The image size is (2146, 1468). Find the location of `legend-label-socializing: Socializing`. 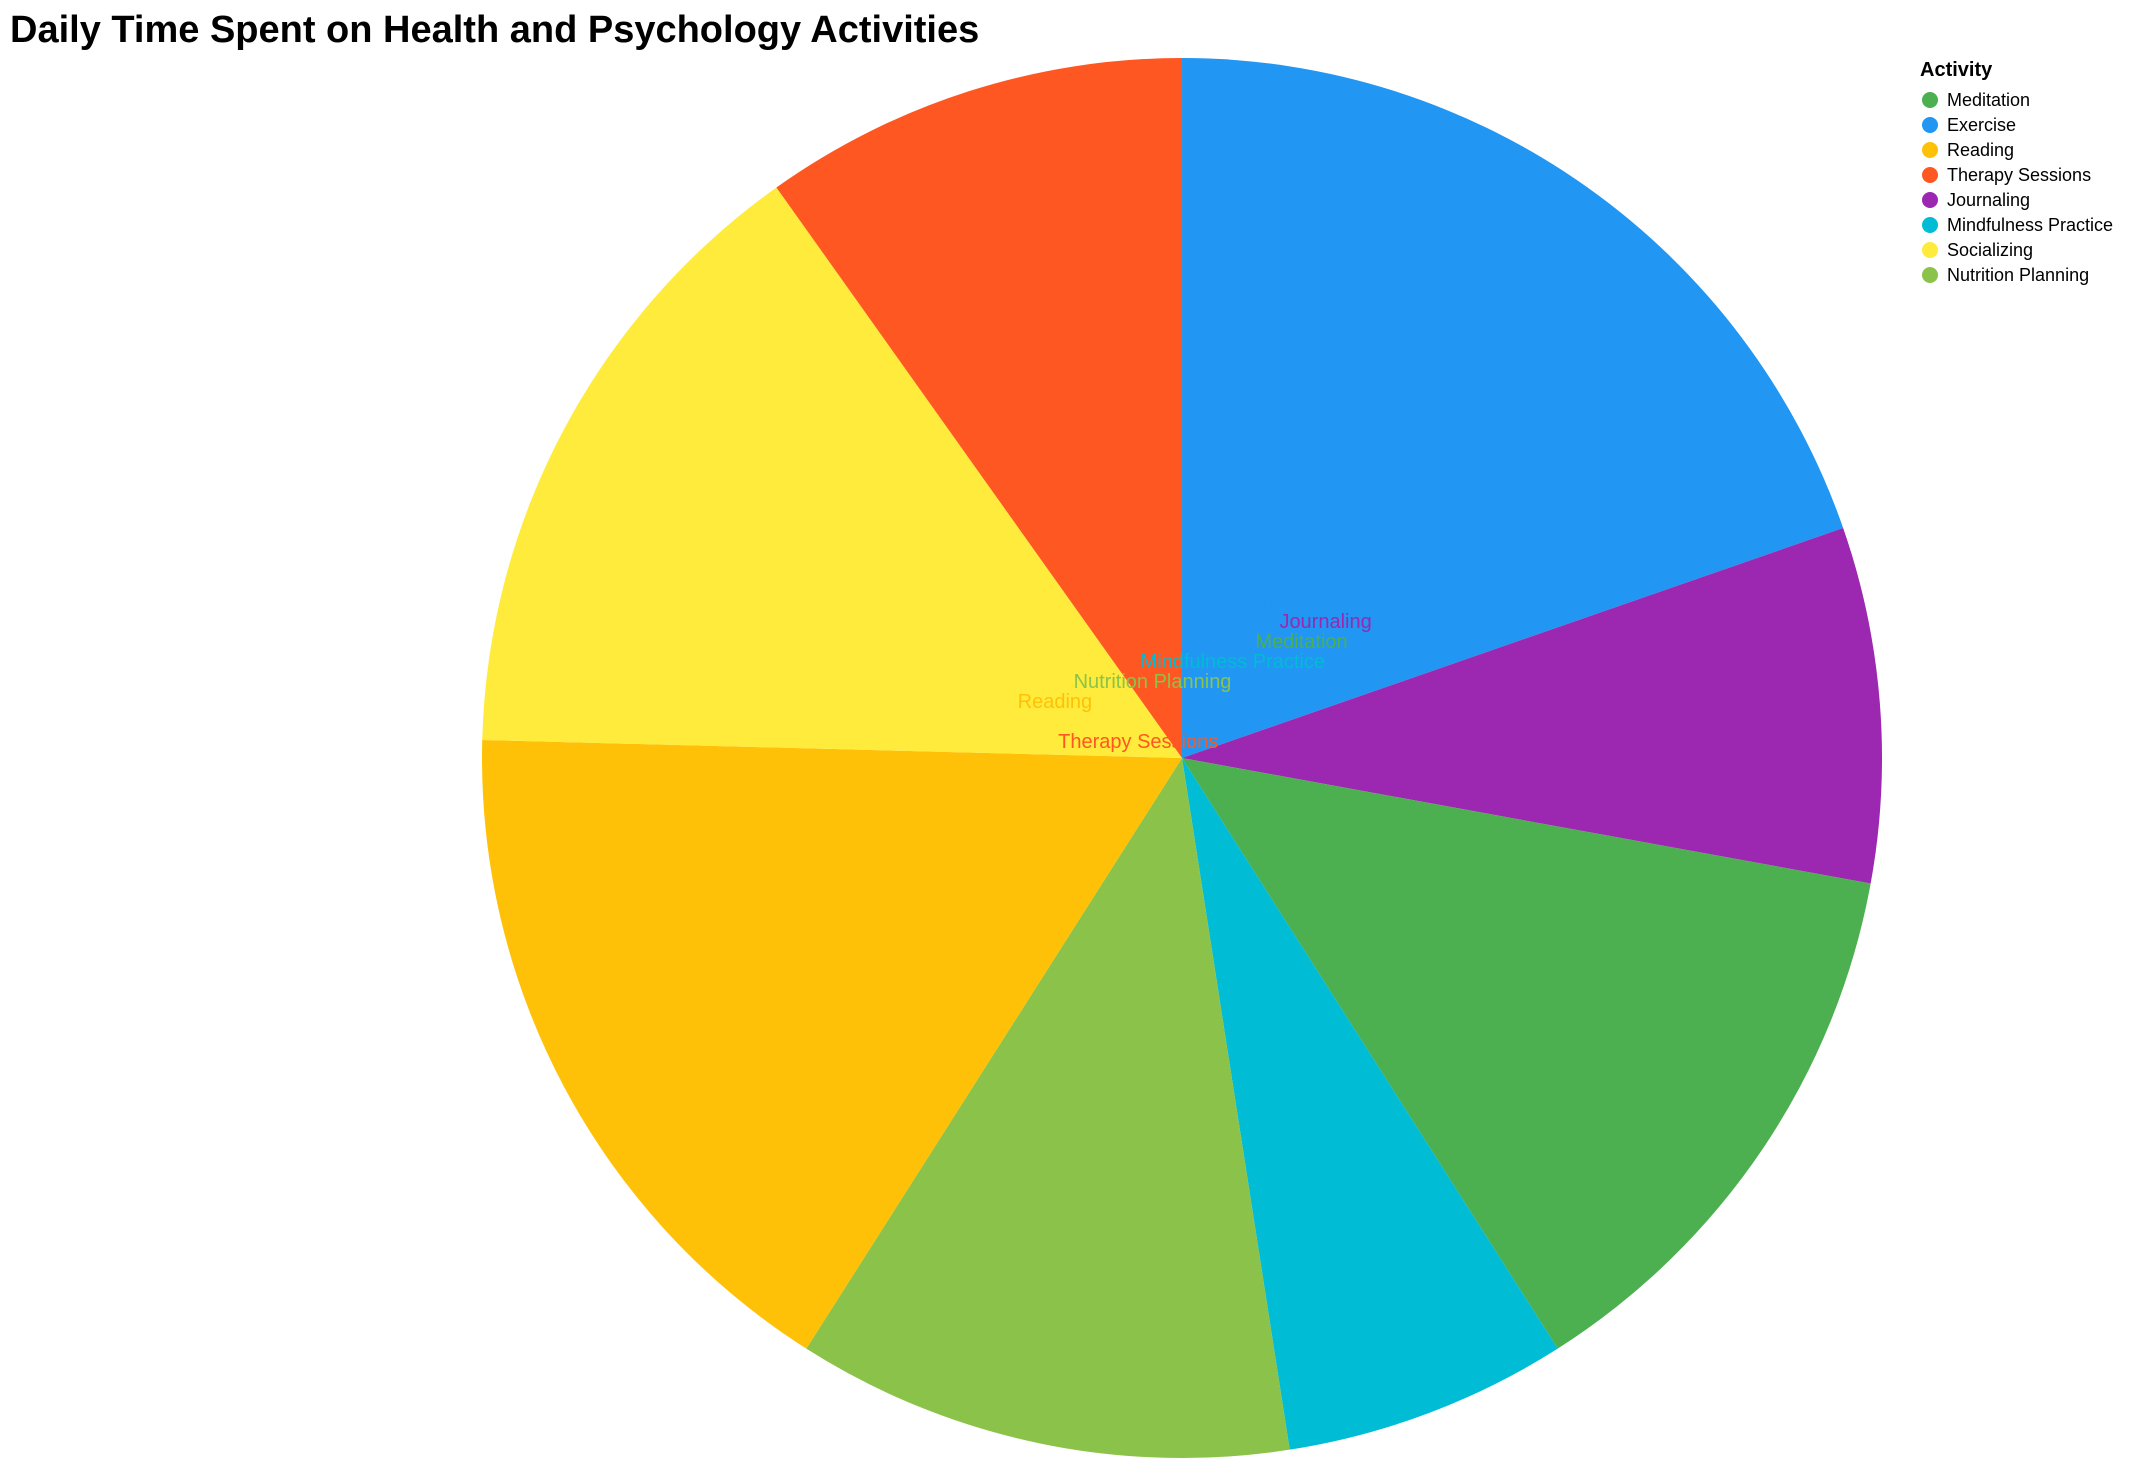

legend-label-socializing: Socializing is located at coordinates (1990, 250).